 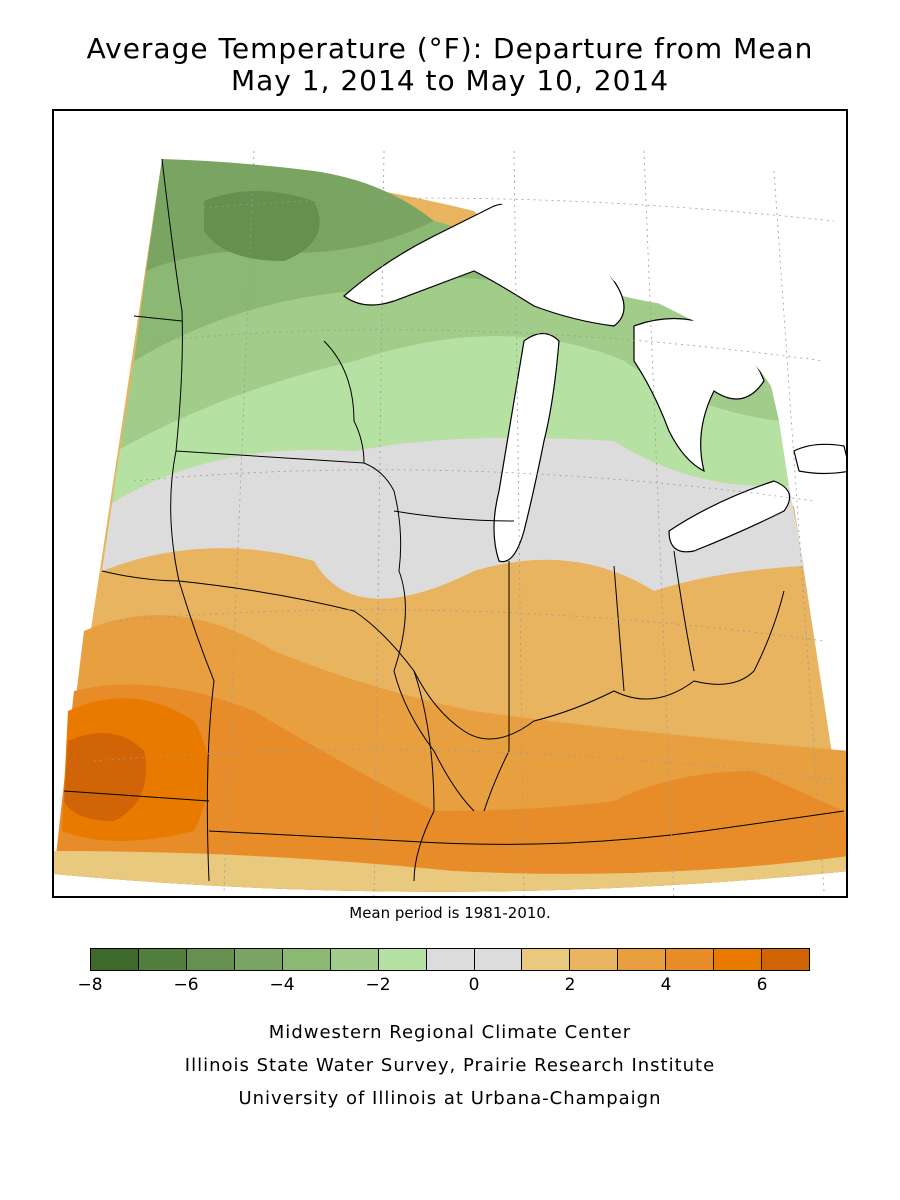 What do you see at coordinates (762, 985) in the screenshot?
I see `legend-tick-label: 6` at bounding box center [762, 985].